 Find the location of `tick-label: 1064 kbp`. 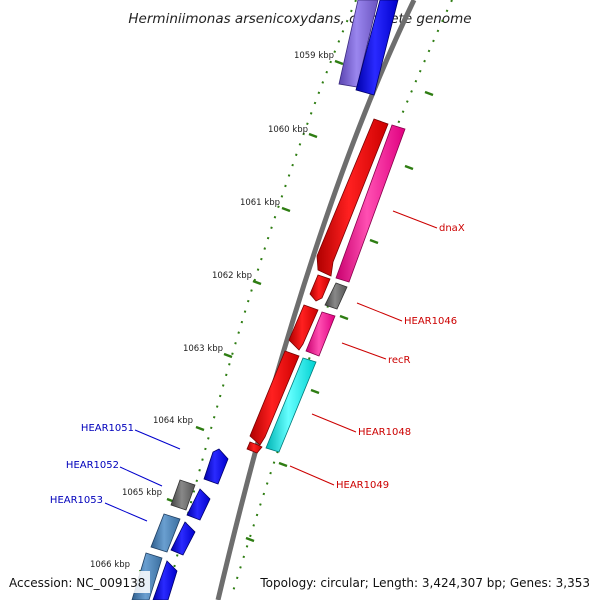

tick-label: 1064 kbp is located at coordinates (173, 421).